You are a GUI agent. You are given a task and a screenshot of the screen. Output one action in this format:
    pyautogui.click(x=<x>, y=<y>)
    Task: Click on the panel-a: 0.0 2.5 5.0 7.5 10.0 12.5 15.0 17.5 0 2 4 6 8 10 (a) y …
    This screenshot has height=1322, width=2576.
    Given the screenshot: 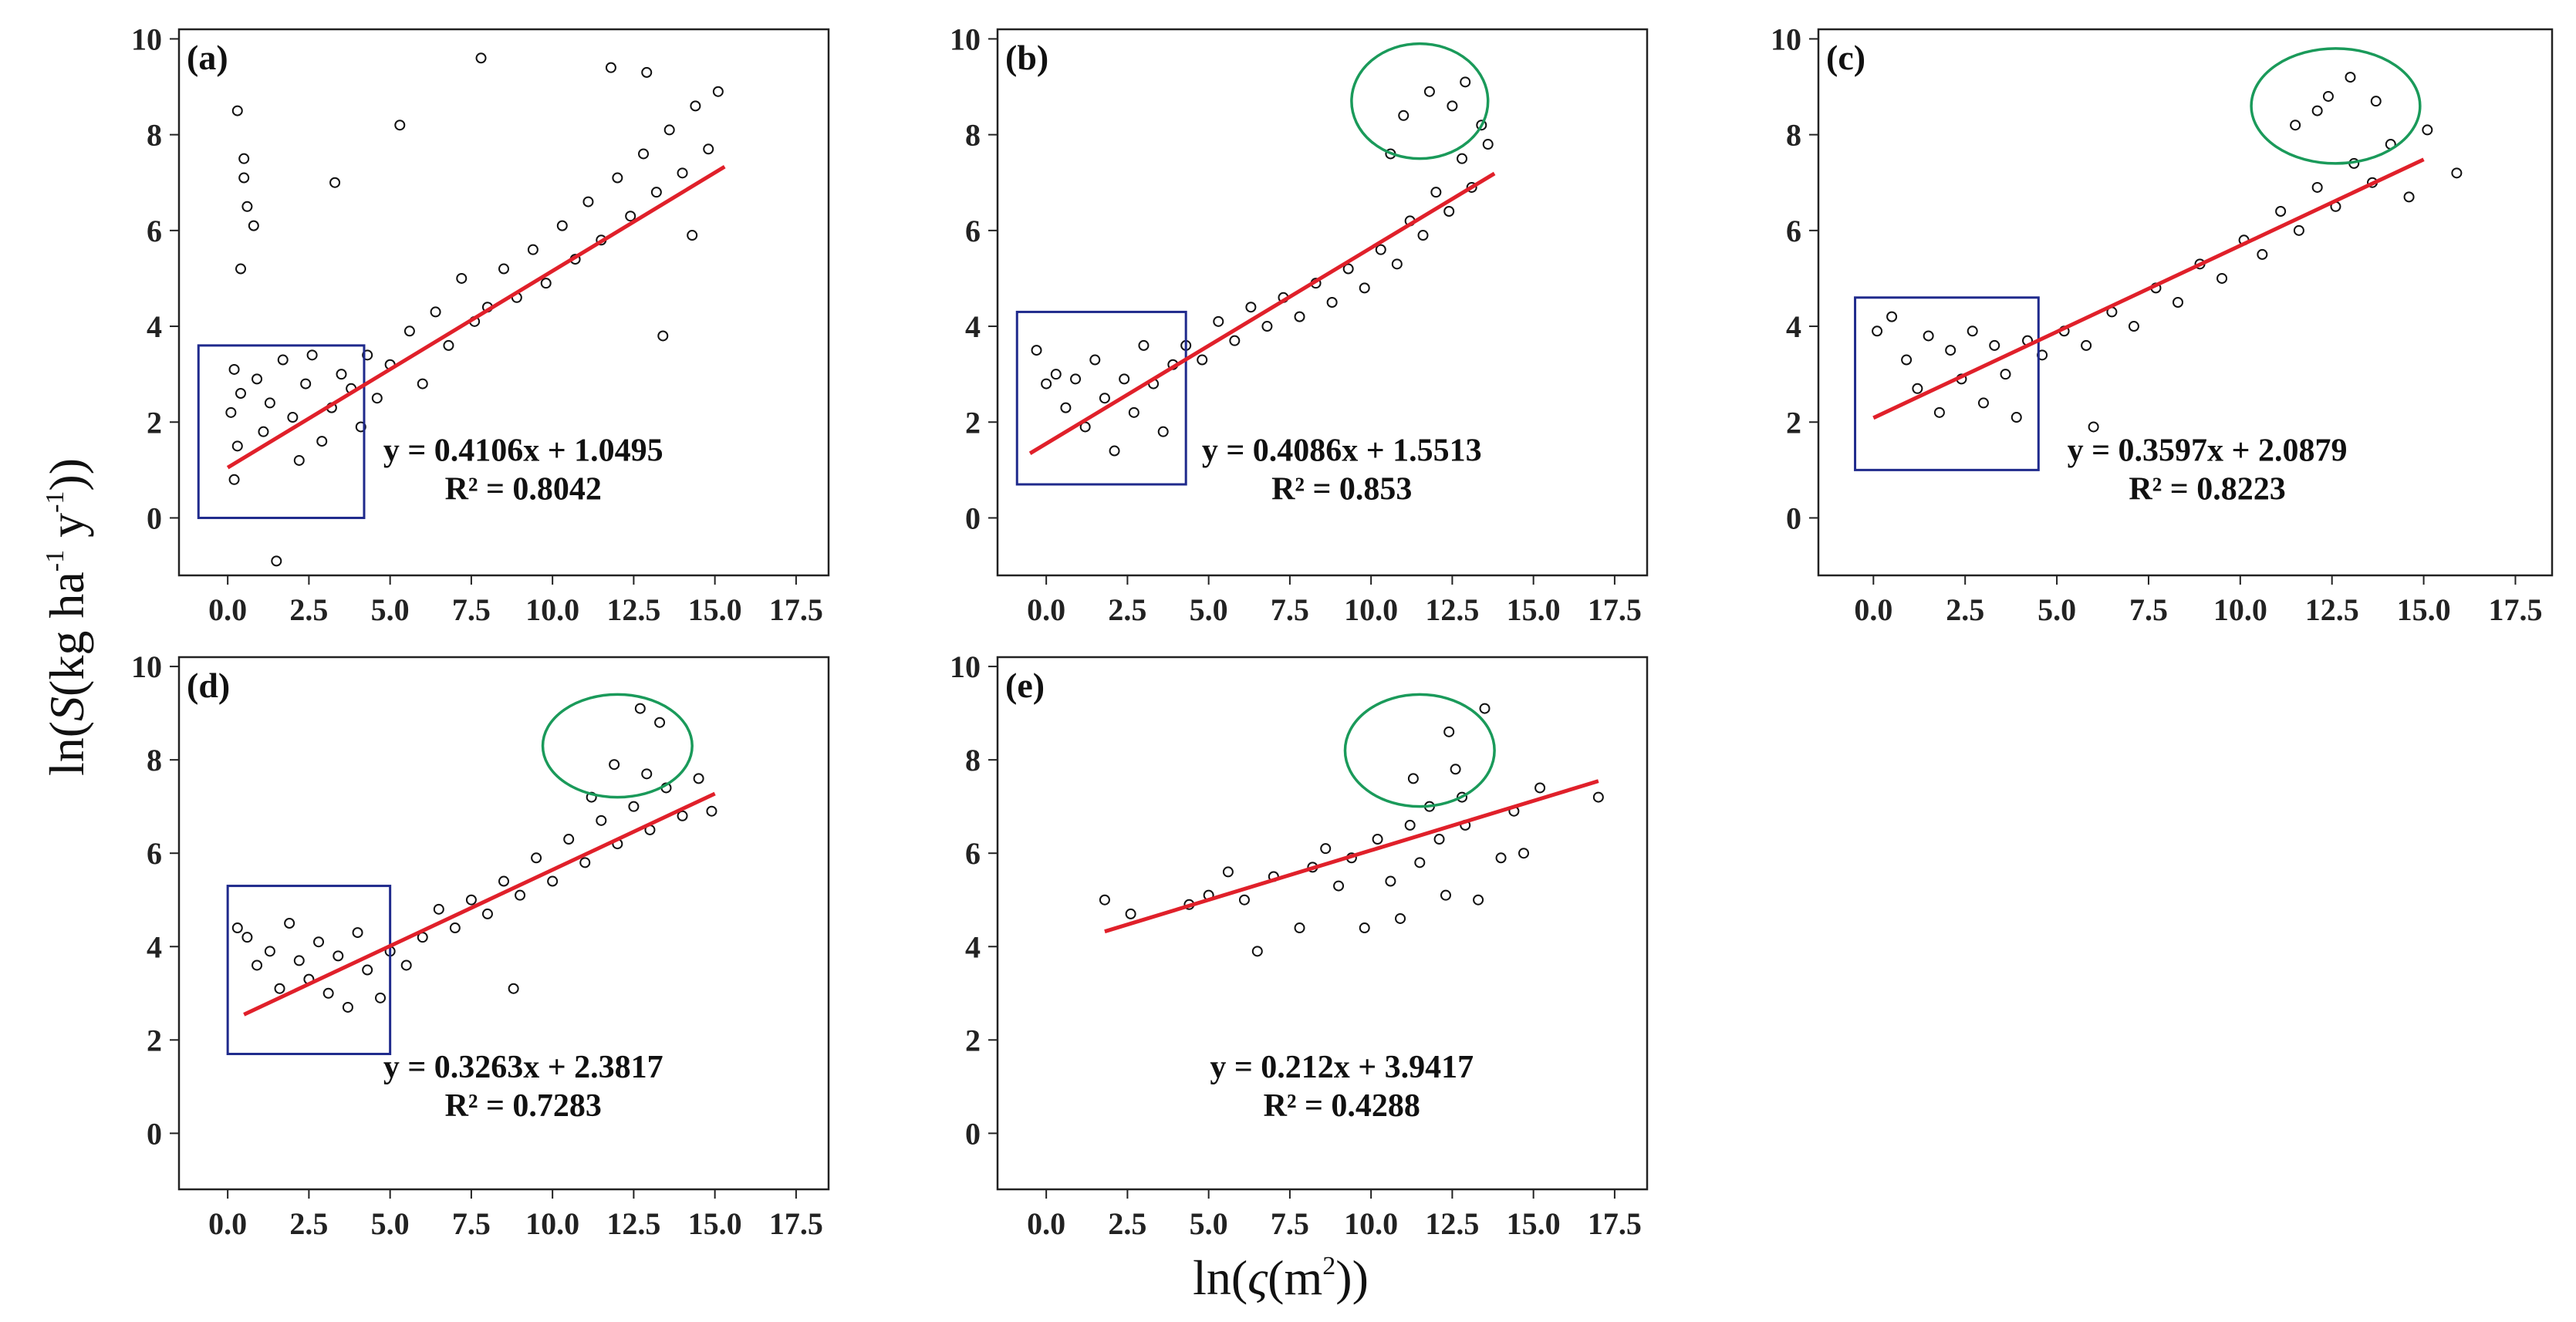 What is the action you would take?
    pyautogui.click(x=481, y=325)
    